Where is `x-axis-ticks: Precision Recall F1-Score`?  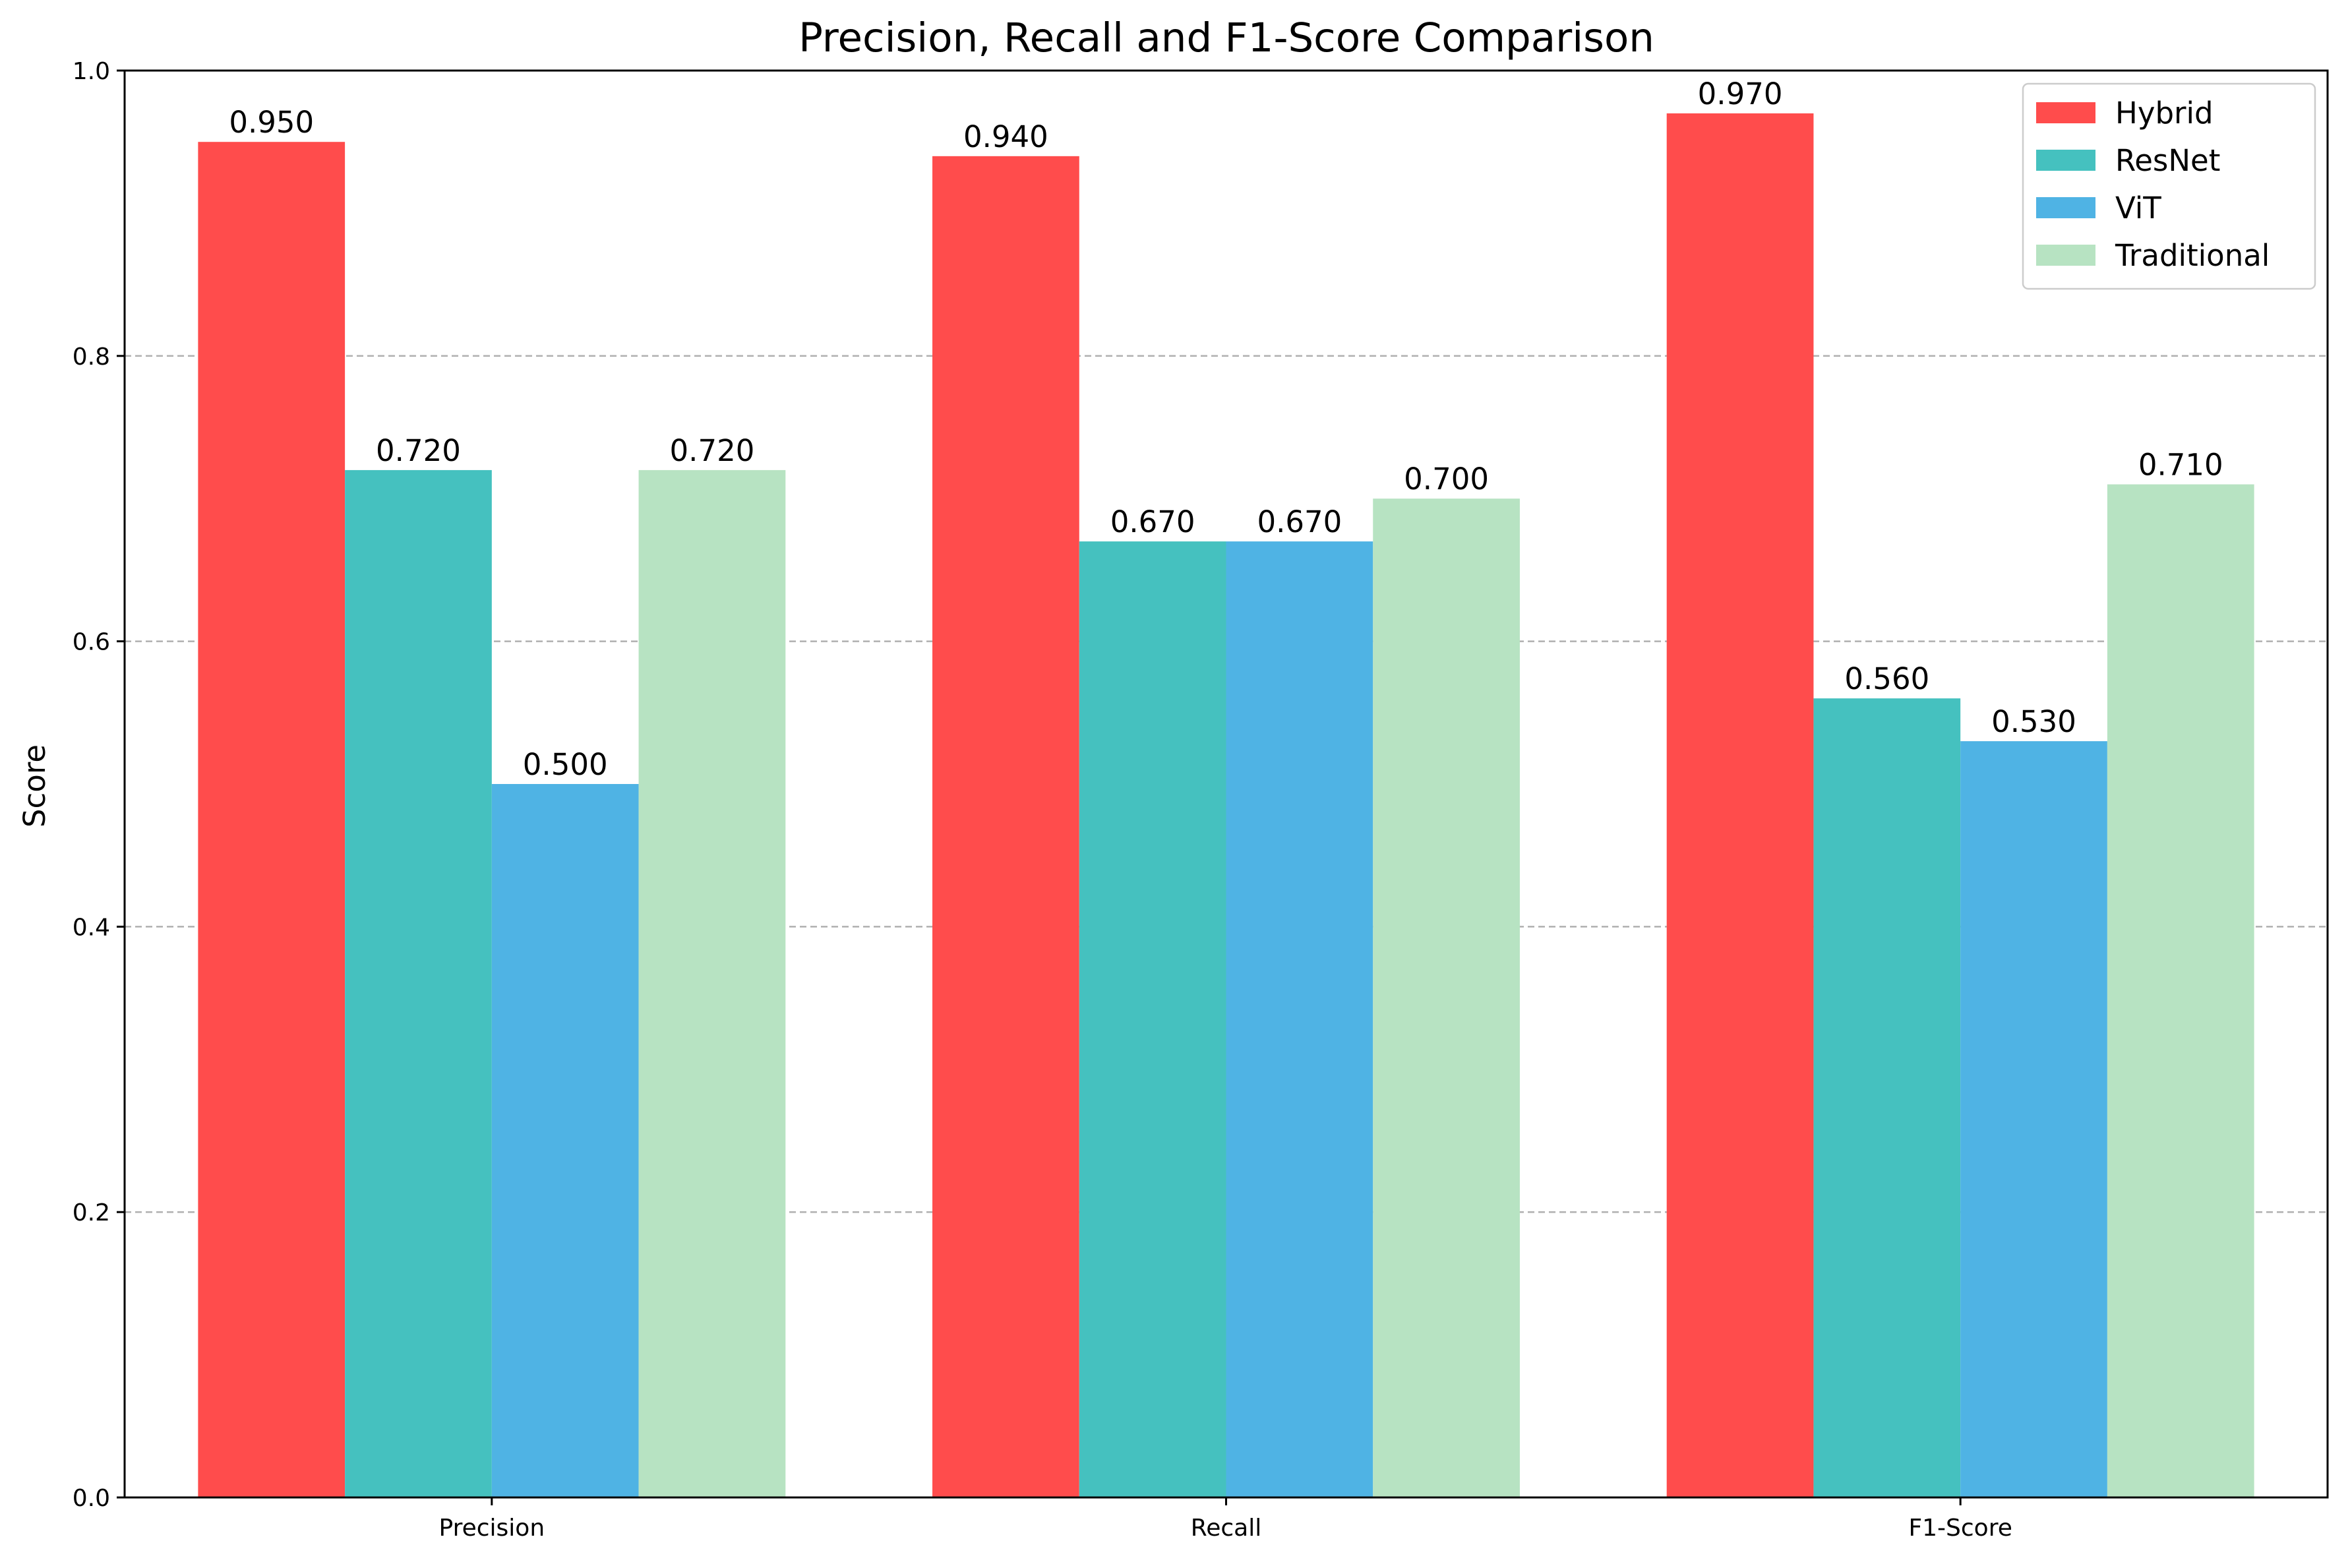 x-axis-ticks: Precision Recall F1-Score is located at coordinates (1225, 1520).